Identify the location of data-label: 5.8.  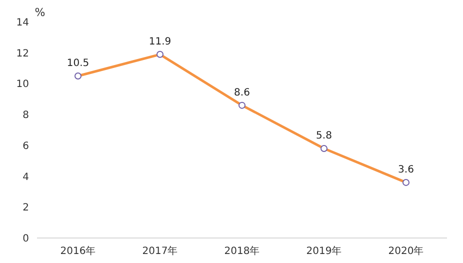
(324, 136).